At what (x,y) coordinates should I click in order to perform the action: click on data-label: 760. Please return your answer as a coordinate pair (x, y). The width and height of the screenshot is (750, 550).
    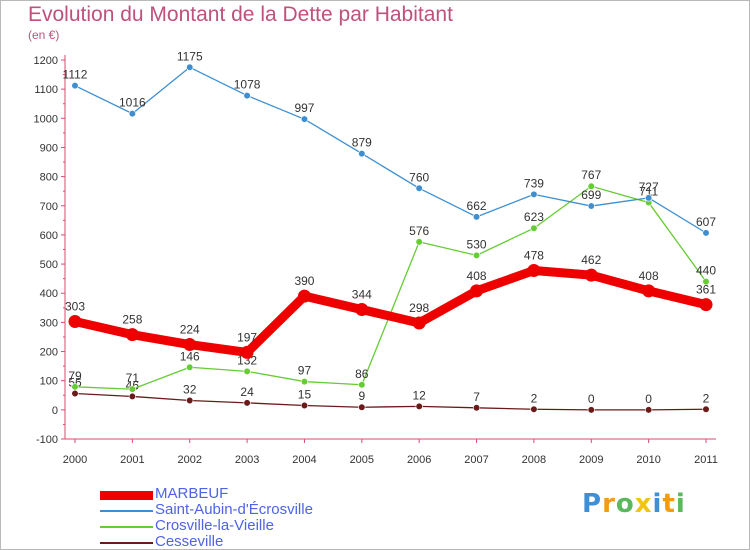
    Looking at the image, I should click on (419, 177).